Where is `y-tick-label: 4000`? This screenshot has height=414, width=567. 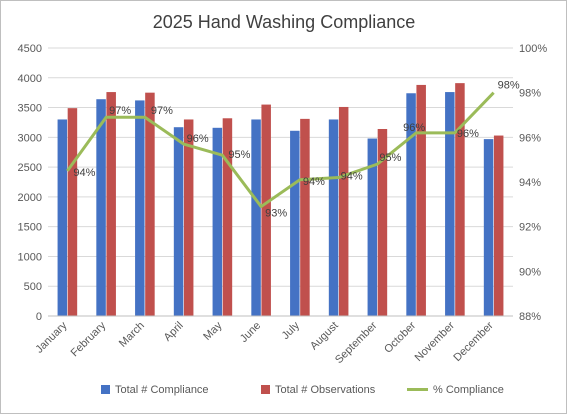
y-tick-label: 4000 is located at coordinates (30, 79).